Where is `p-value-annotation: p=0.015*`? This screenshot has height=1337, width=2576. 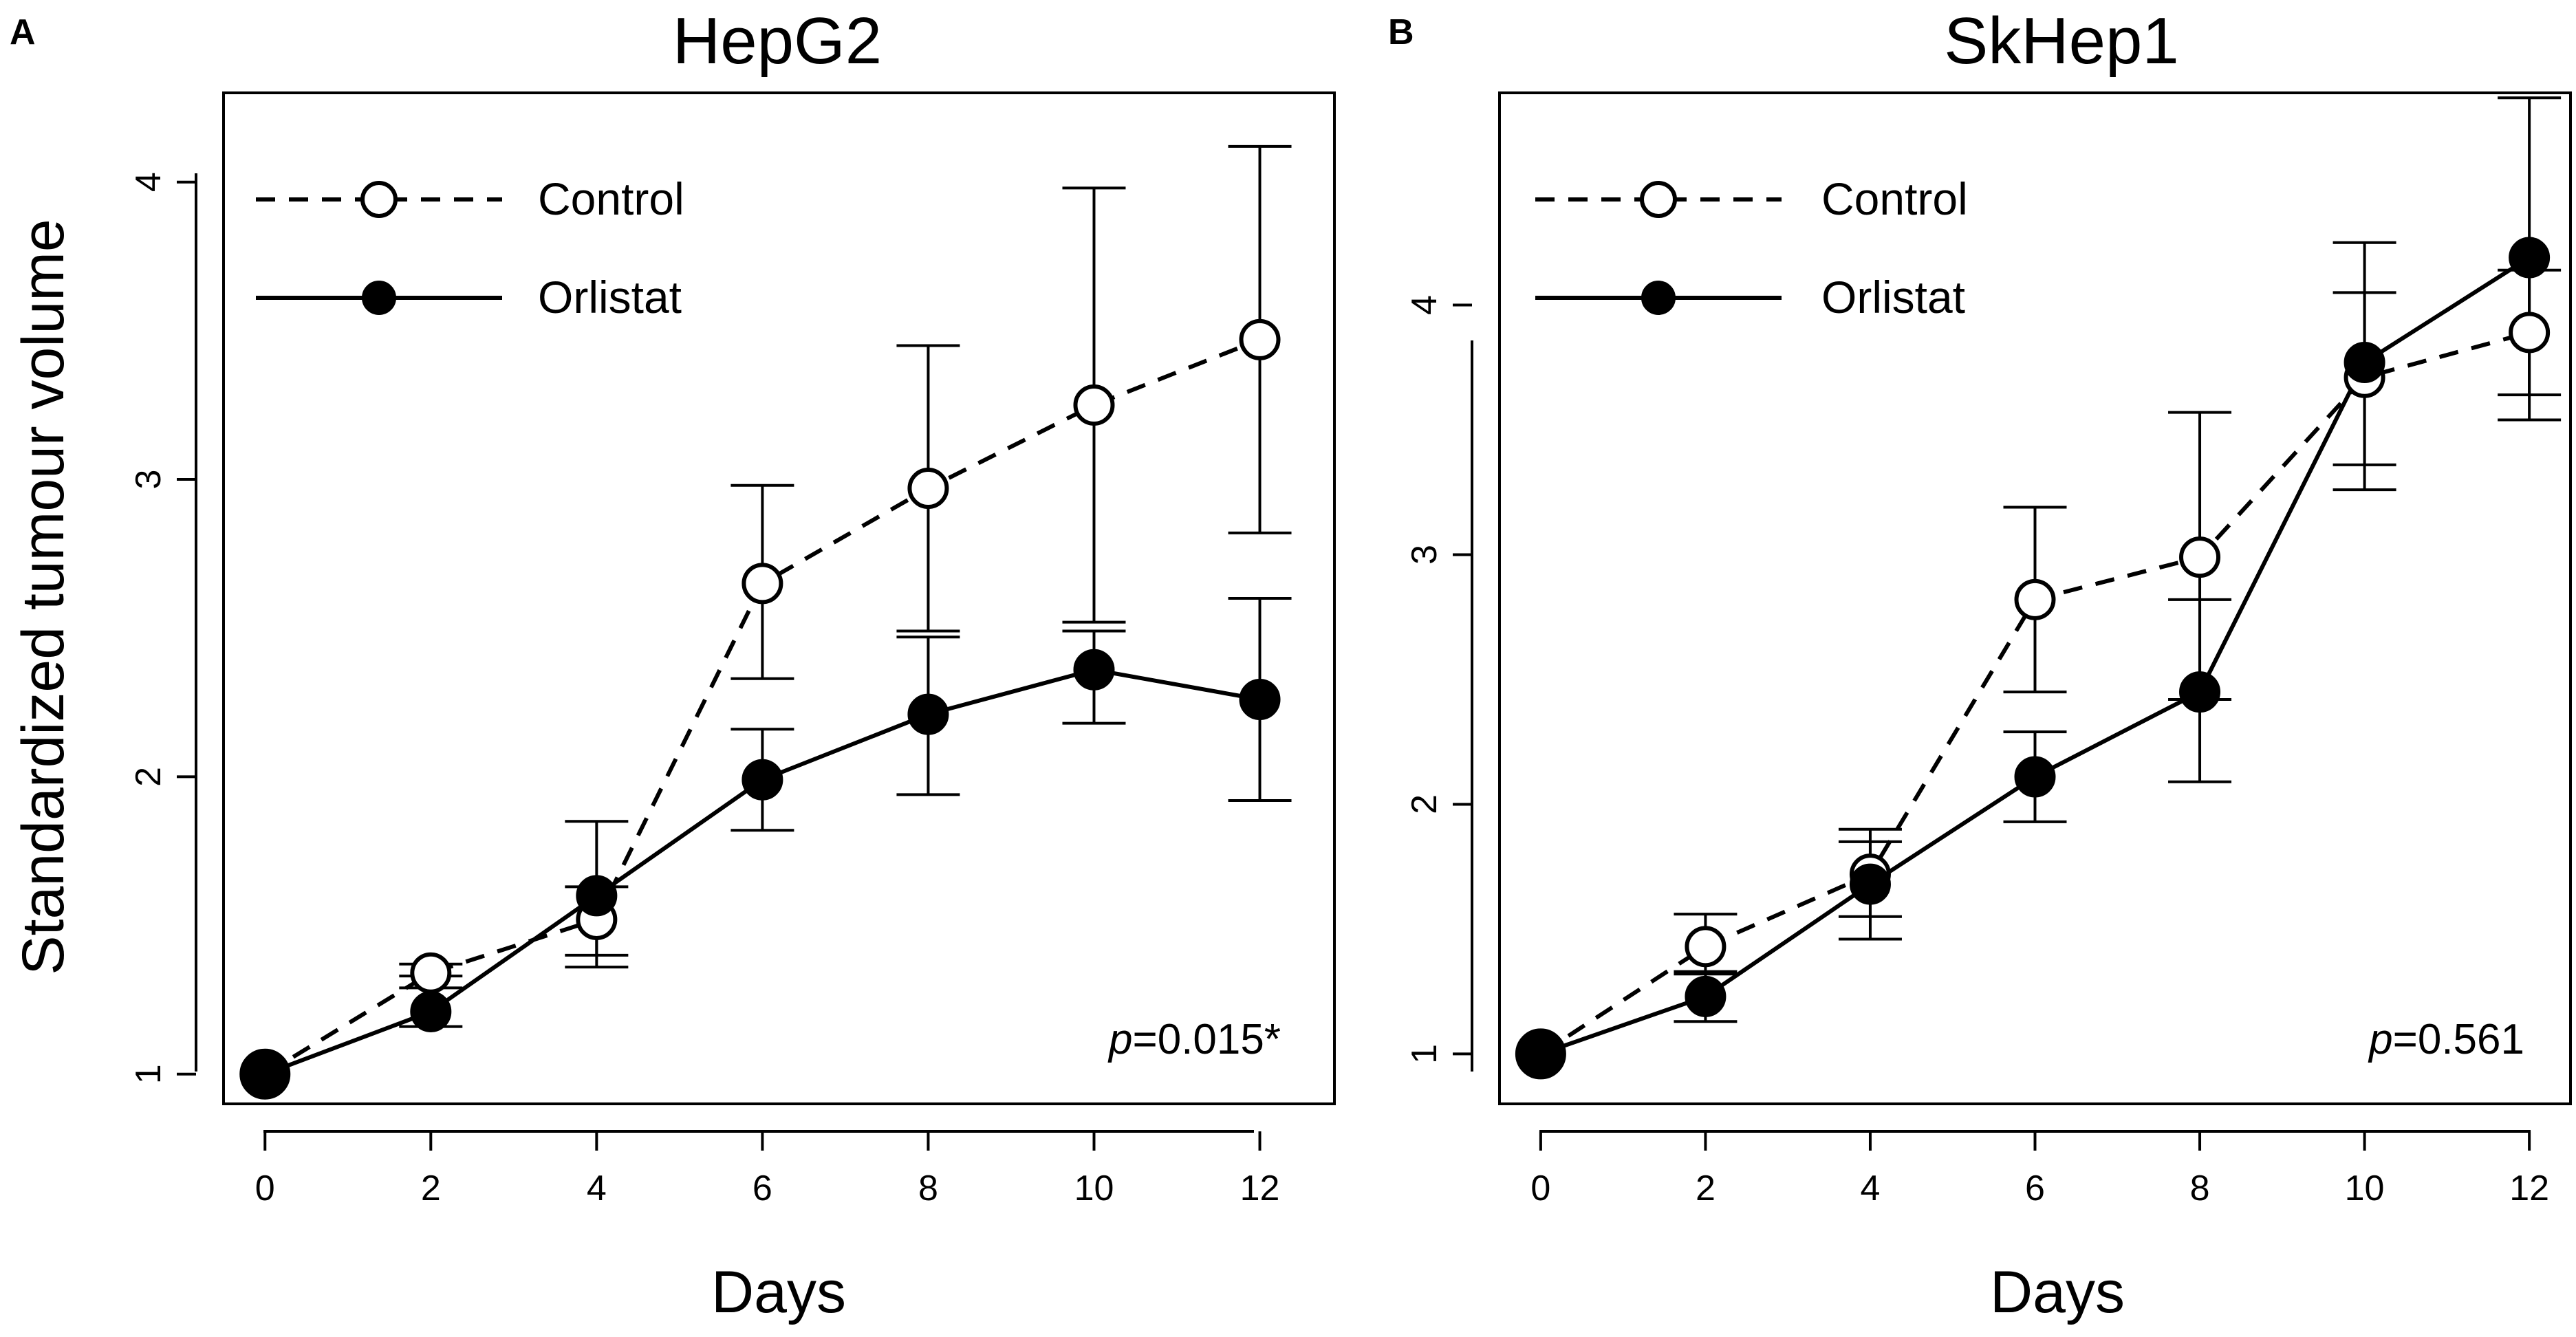 p-value-annotation: p=0.015* is located at coordinates (1194, 1039).